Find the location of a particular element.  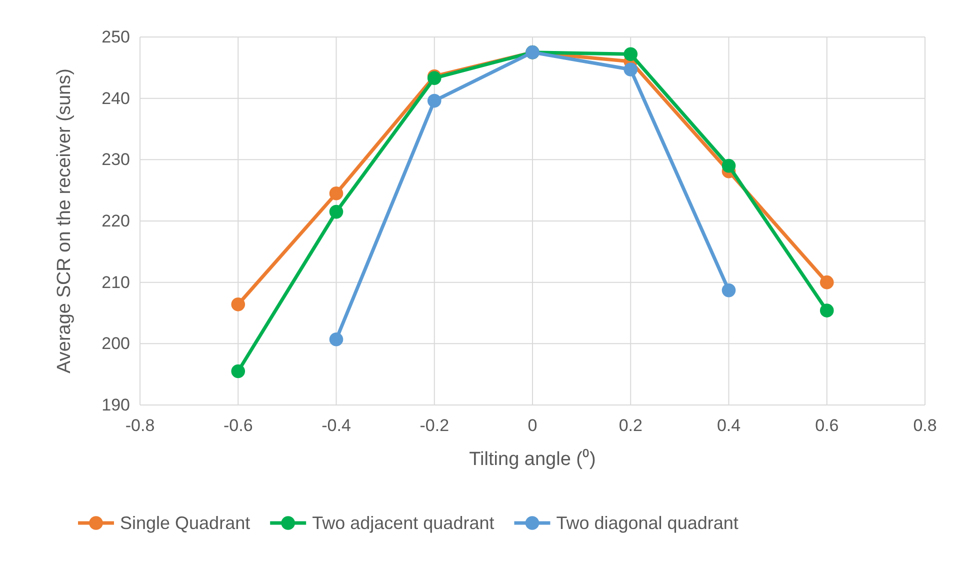

x-tick-label: 0.8 is located at coordinates (925, 426).